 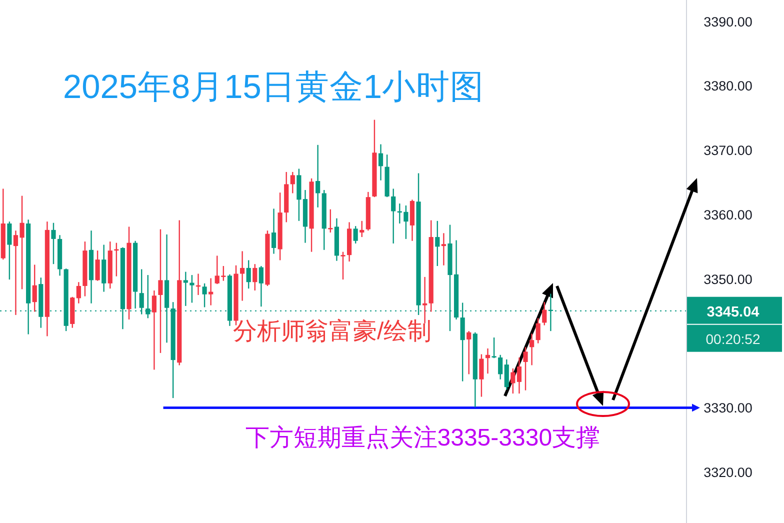 What do you see at coordinates (728, 22) in the screenshot?
I see `y-tick-label: 3390.00` at bounding box center [728, 22].